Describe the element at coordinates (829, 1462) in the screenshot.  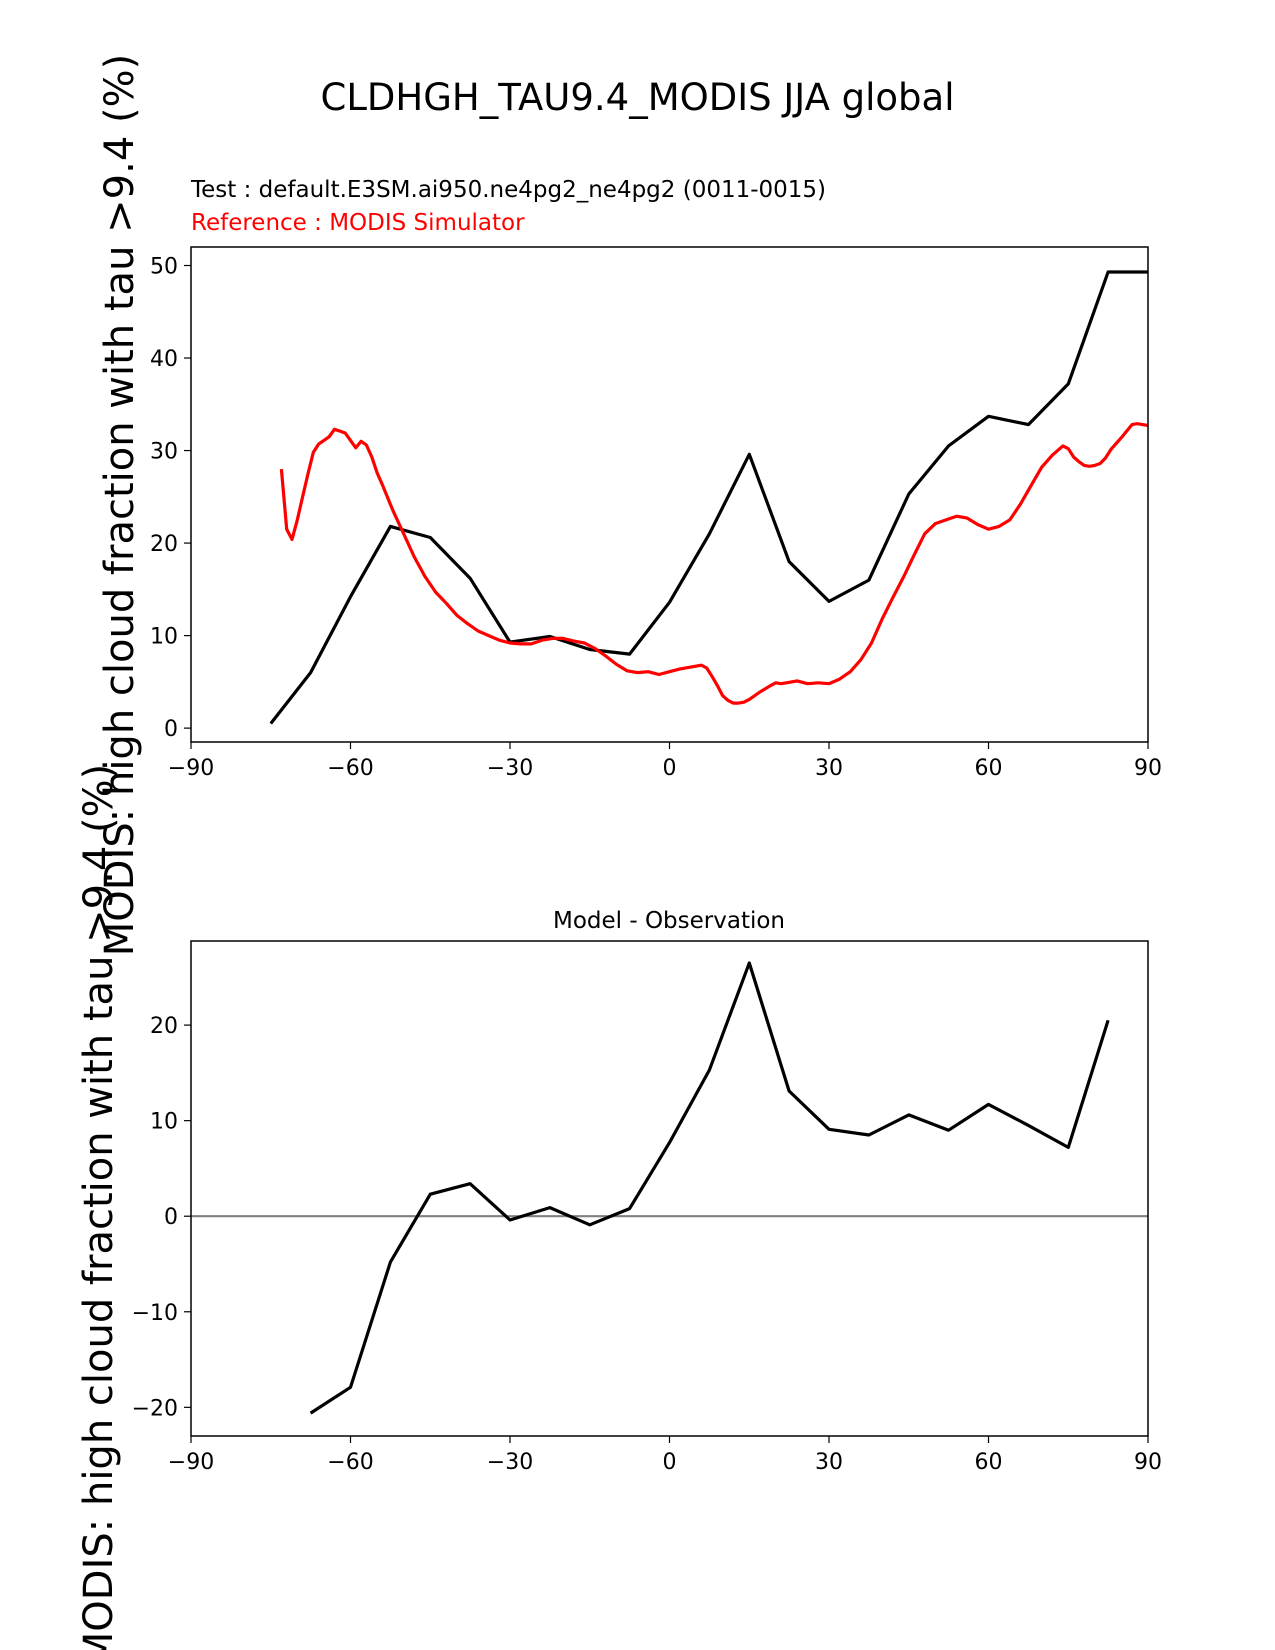
I see `bottom-x-tick-label: 30` at that location.